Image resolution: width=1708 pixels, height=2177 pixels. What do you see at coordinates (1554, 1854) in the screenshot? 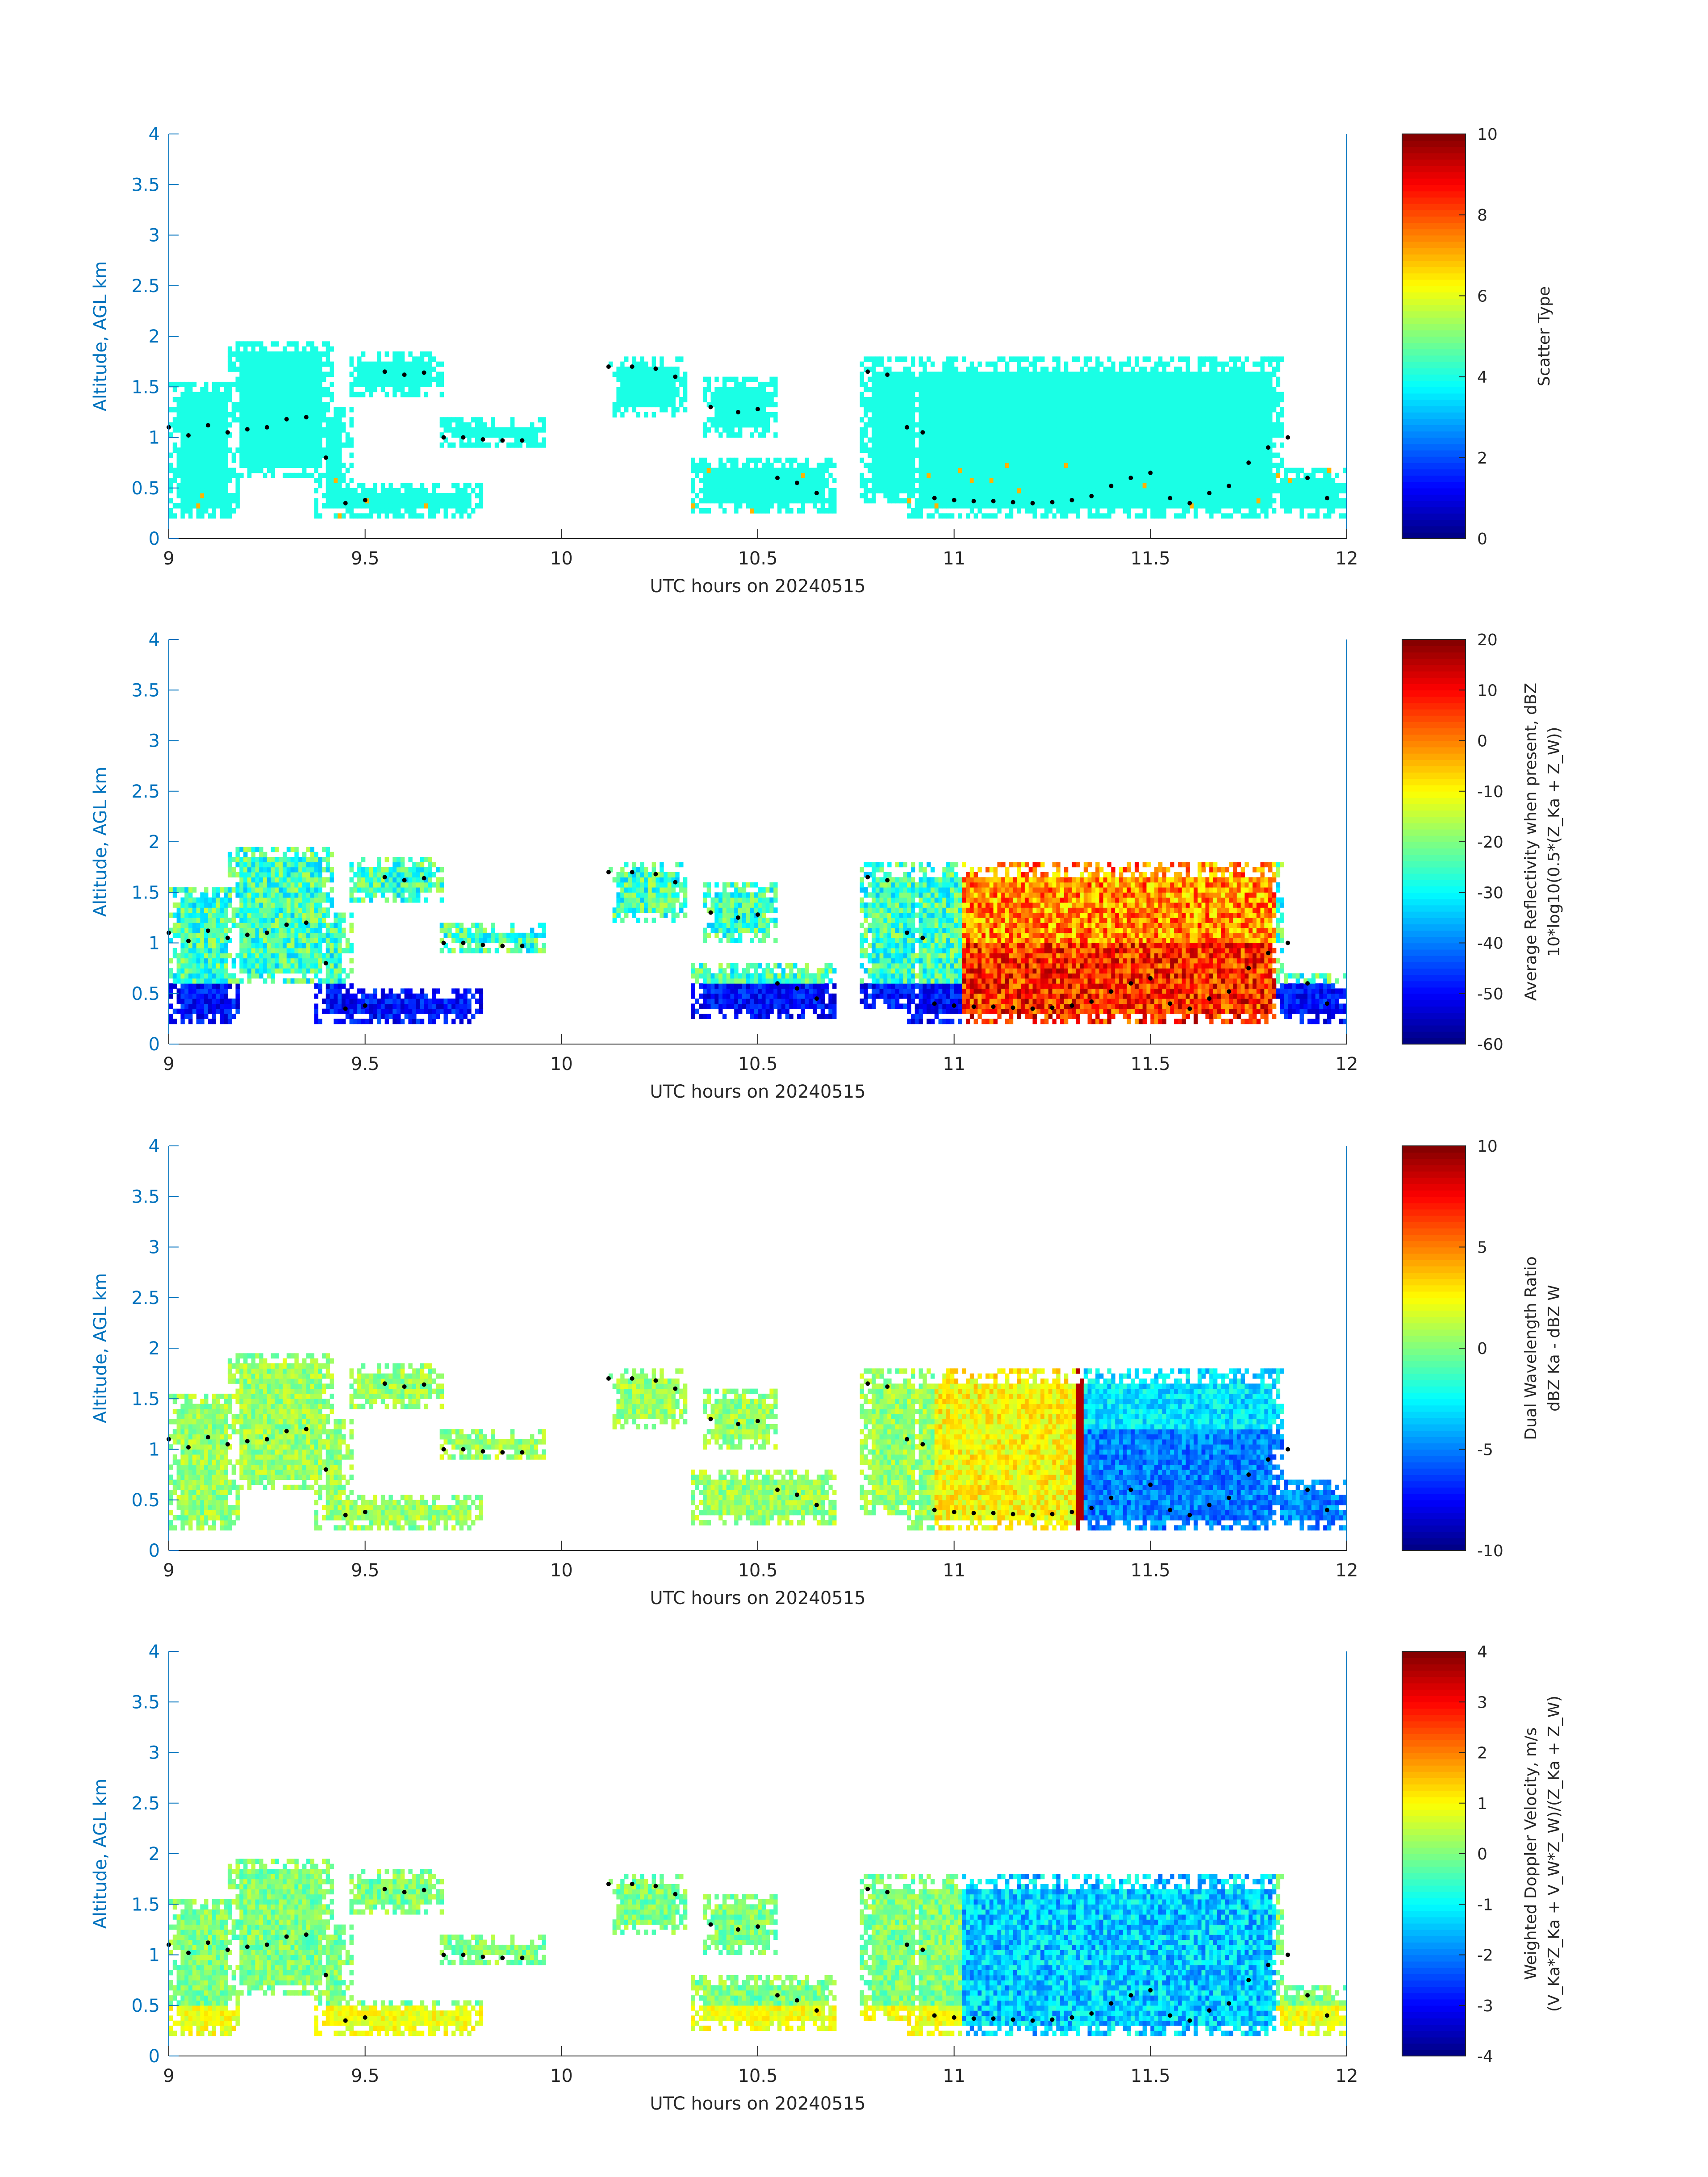
I see `colorbar-sublabel: (V_Ka*Z_Ka + V_W*Z_W)/(Z_Ka + Z_W)` at bounding box center [1554, 1854].